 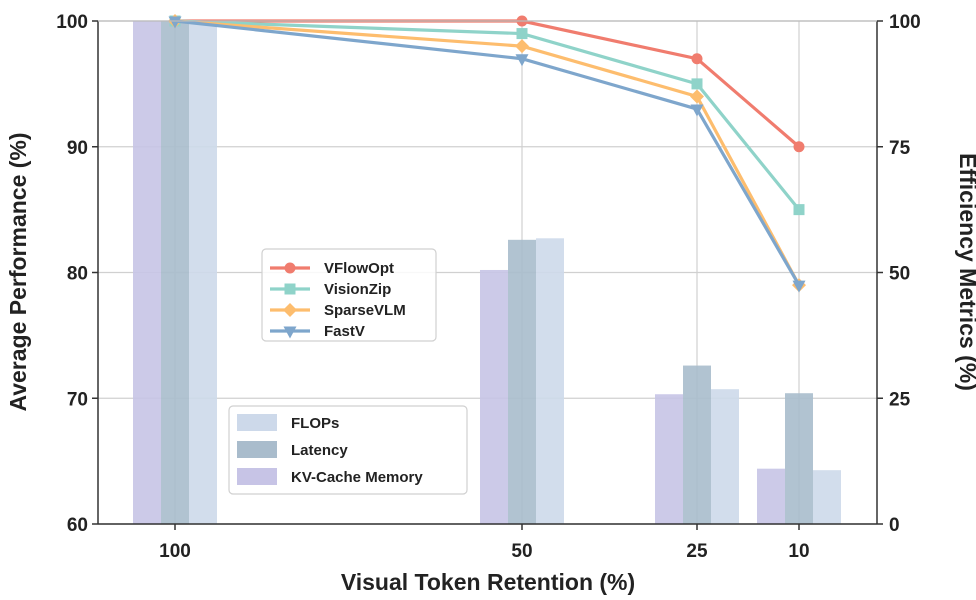 What do you see at coordinates (18, 271) in the screenshot?
I see `y-axis-left-title: Average Performance (%)` at bounding box center [18, 271].